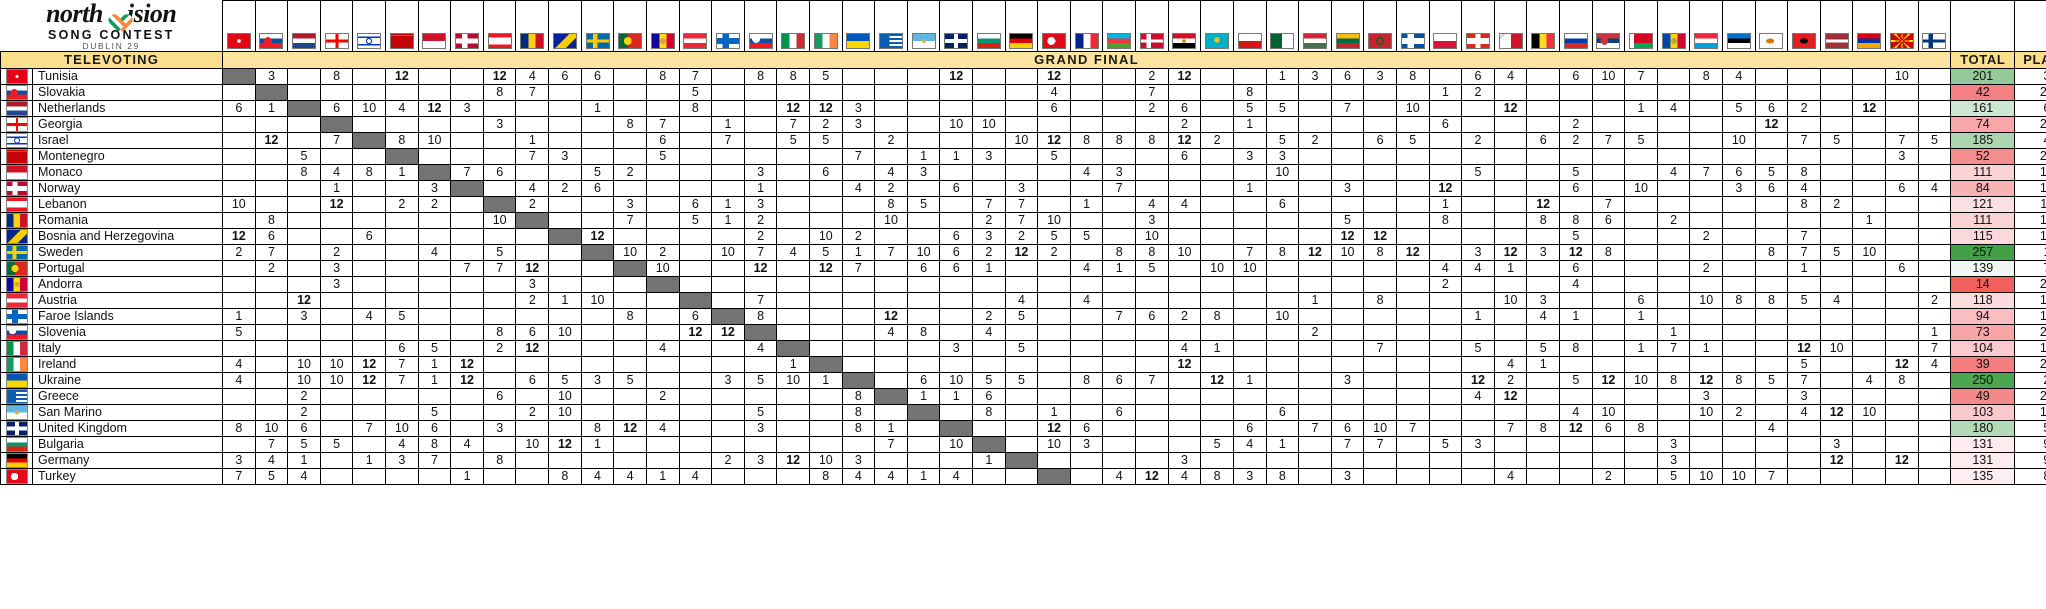 This screenshot has width=2046, height=609. What do you see at coordinates (111, 444) in the screenshot?
I see `country-cell-bulgaria: Bulgaria` at bounding box center [111, 444].